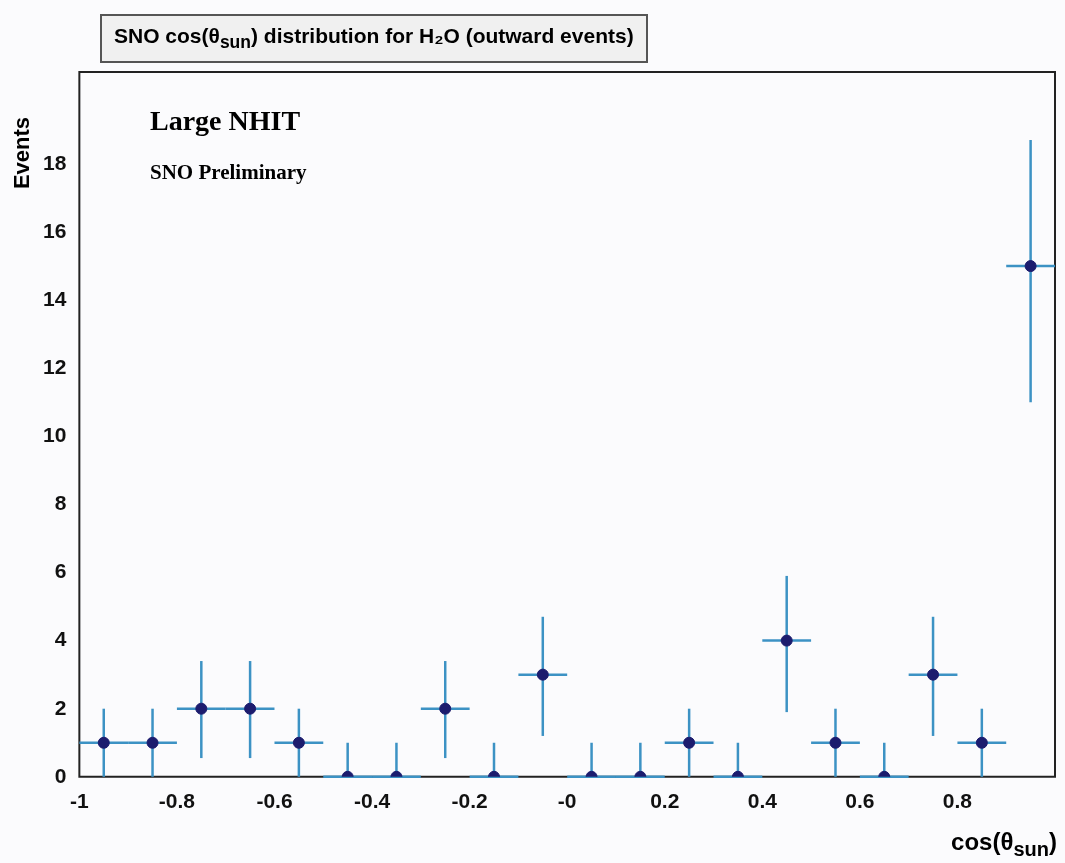  Describe the element at coordinates (469, 801) in the screenshot. I see `x-tick-label: -0.2` at that location.